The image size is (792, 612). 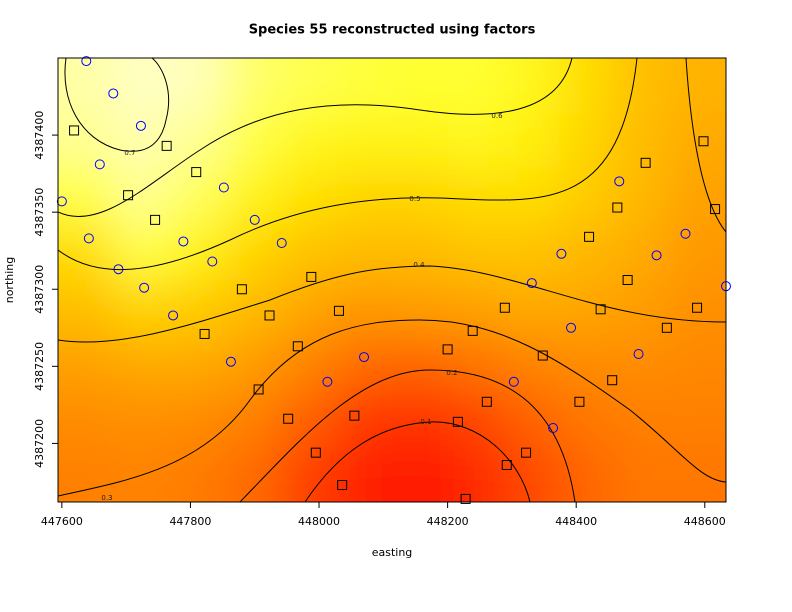 I want to click on y-tick-label: 4387400, so click(x=39, y=135).